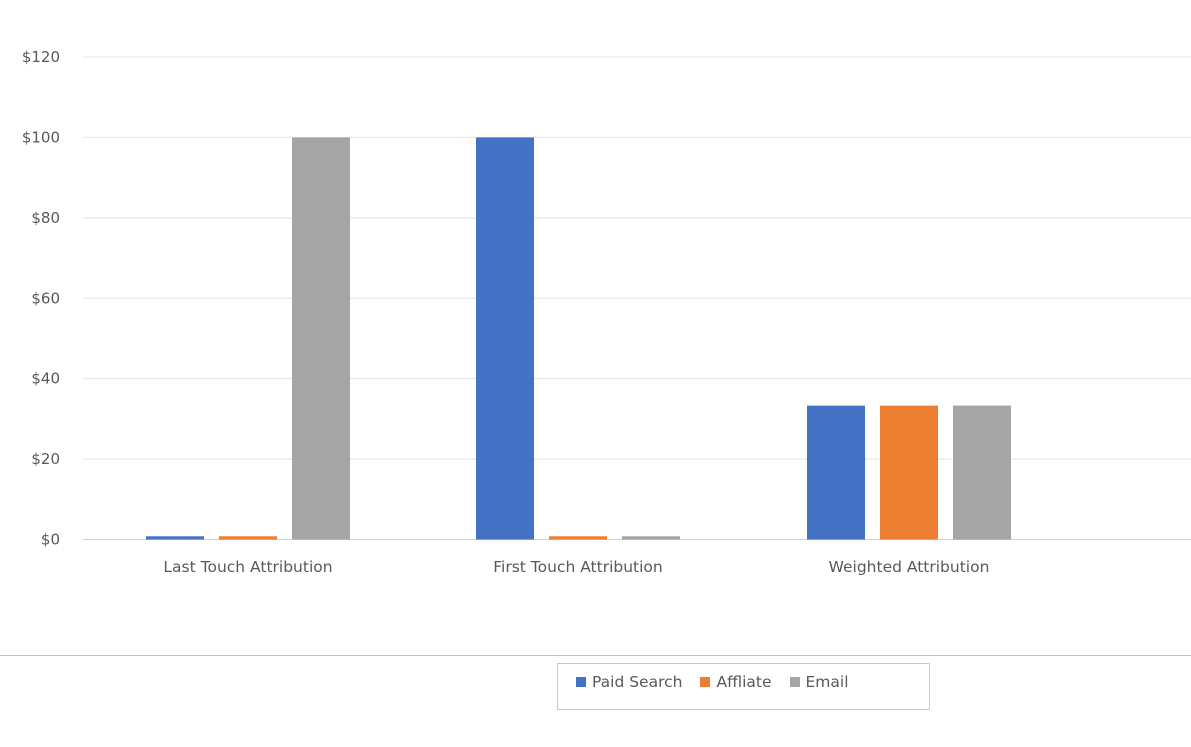 This screenshot has height=747, width=1191. Describe the element at coordinates (705, 682) in the screenshot. I see `legend-swatch-affliate` at that location.